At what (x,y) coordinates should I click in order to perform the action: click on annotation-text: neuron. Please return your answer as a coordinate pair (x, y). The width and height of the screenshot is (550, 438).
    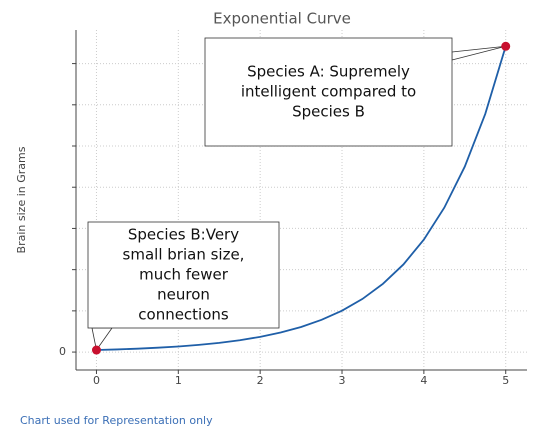
    Looking at the image, I should click on (183, 295).